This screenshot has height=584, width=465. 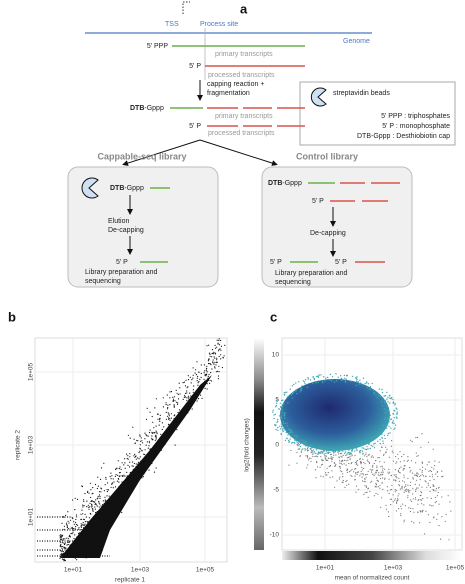 What do you see at coordinates (158, 46) in the screenshot?
I see `ppp-label: 5' PPP` at bounding box center [158, 46].